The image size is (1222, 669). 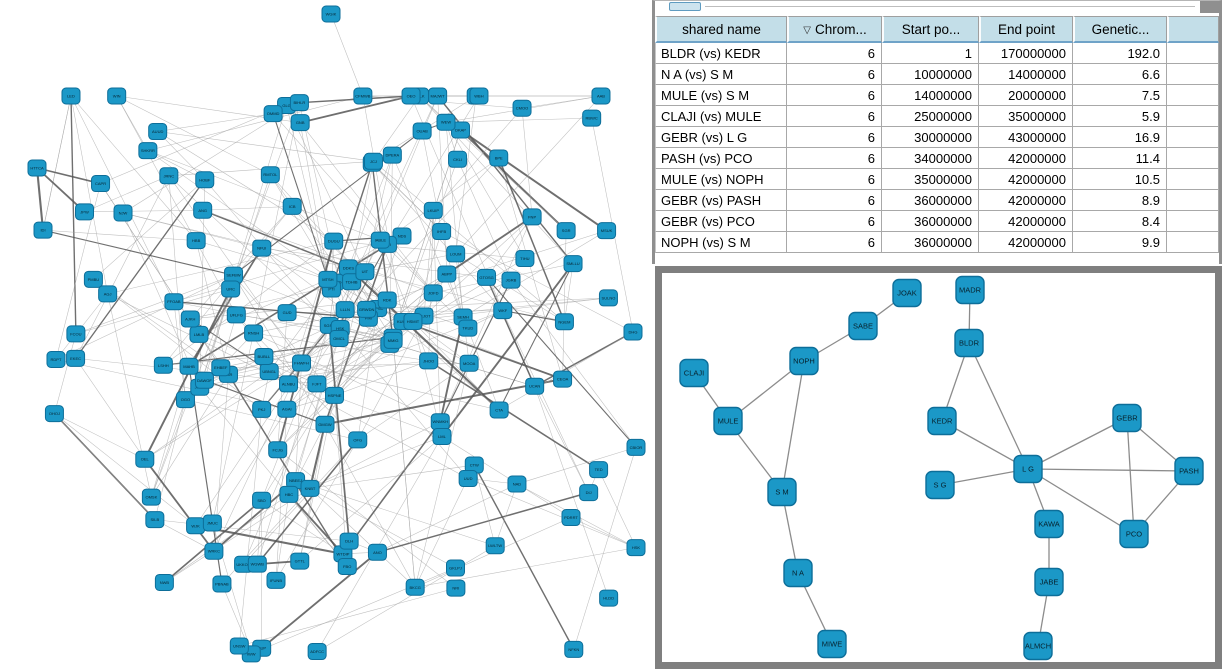 I want to click on table-row: N A (vs) S M 6 10000000 14000000 6.6, so click(x=937, y=74).